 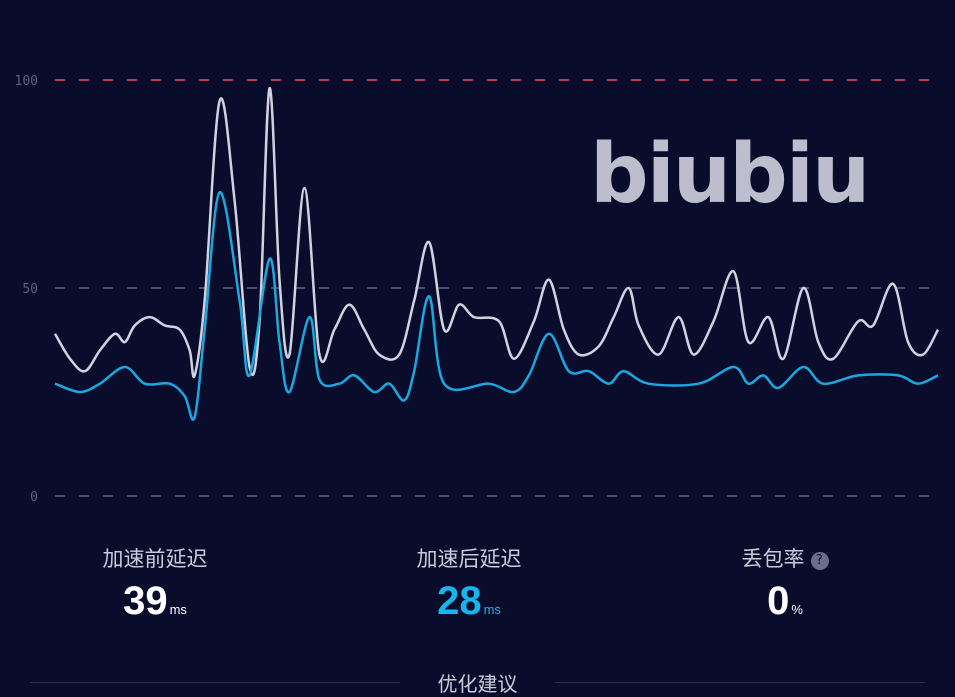 What do you see at coordinates (34, 497) in the screenshot?
I see `y-tick-label: 0` at bounding box center [34, 497].